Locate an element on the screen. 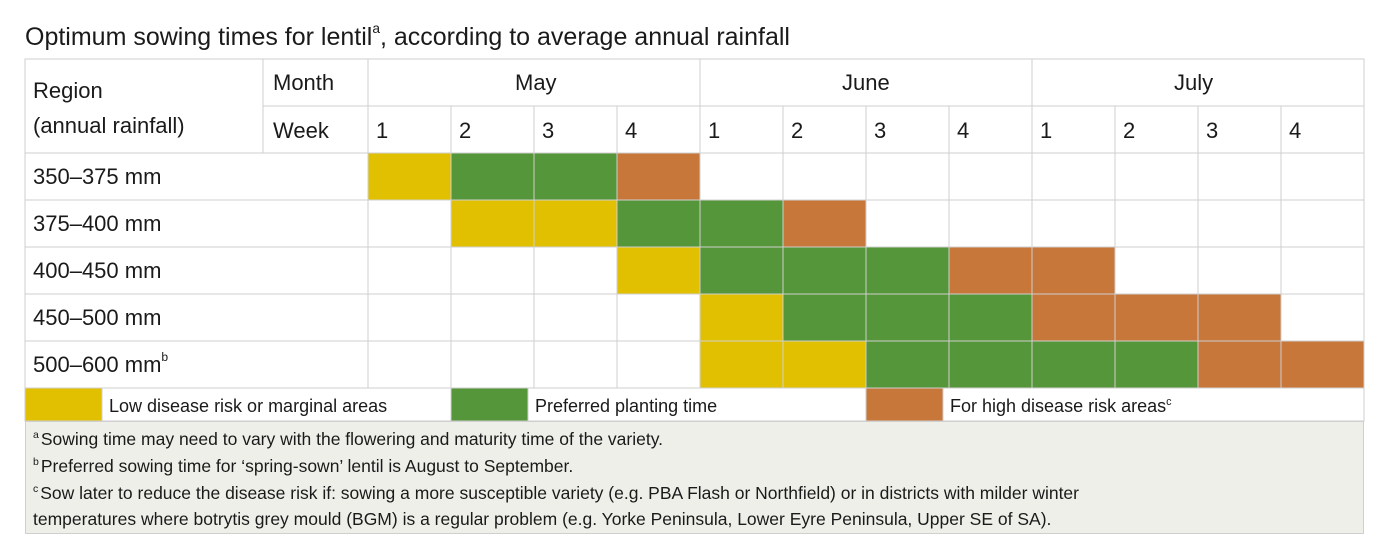  region-header-label: Region is located at coordinates (68, 90).